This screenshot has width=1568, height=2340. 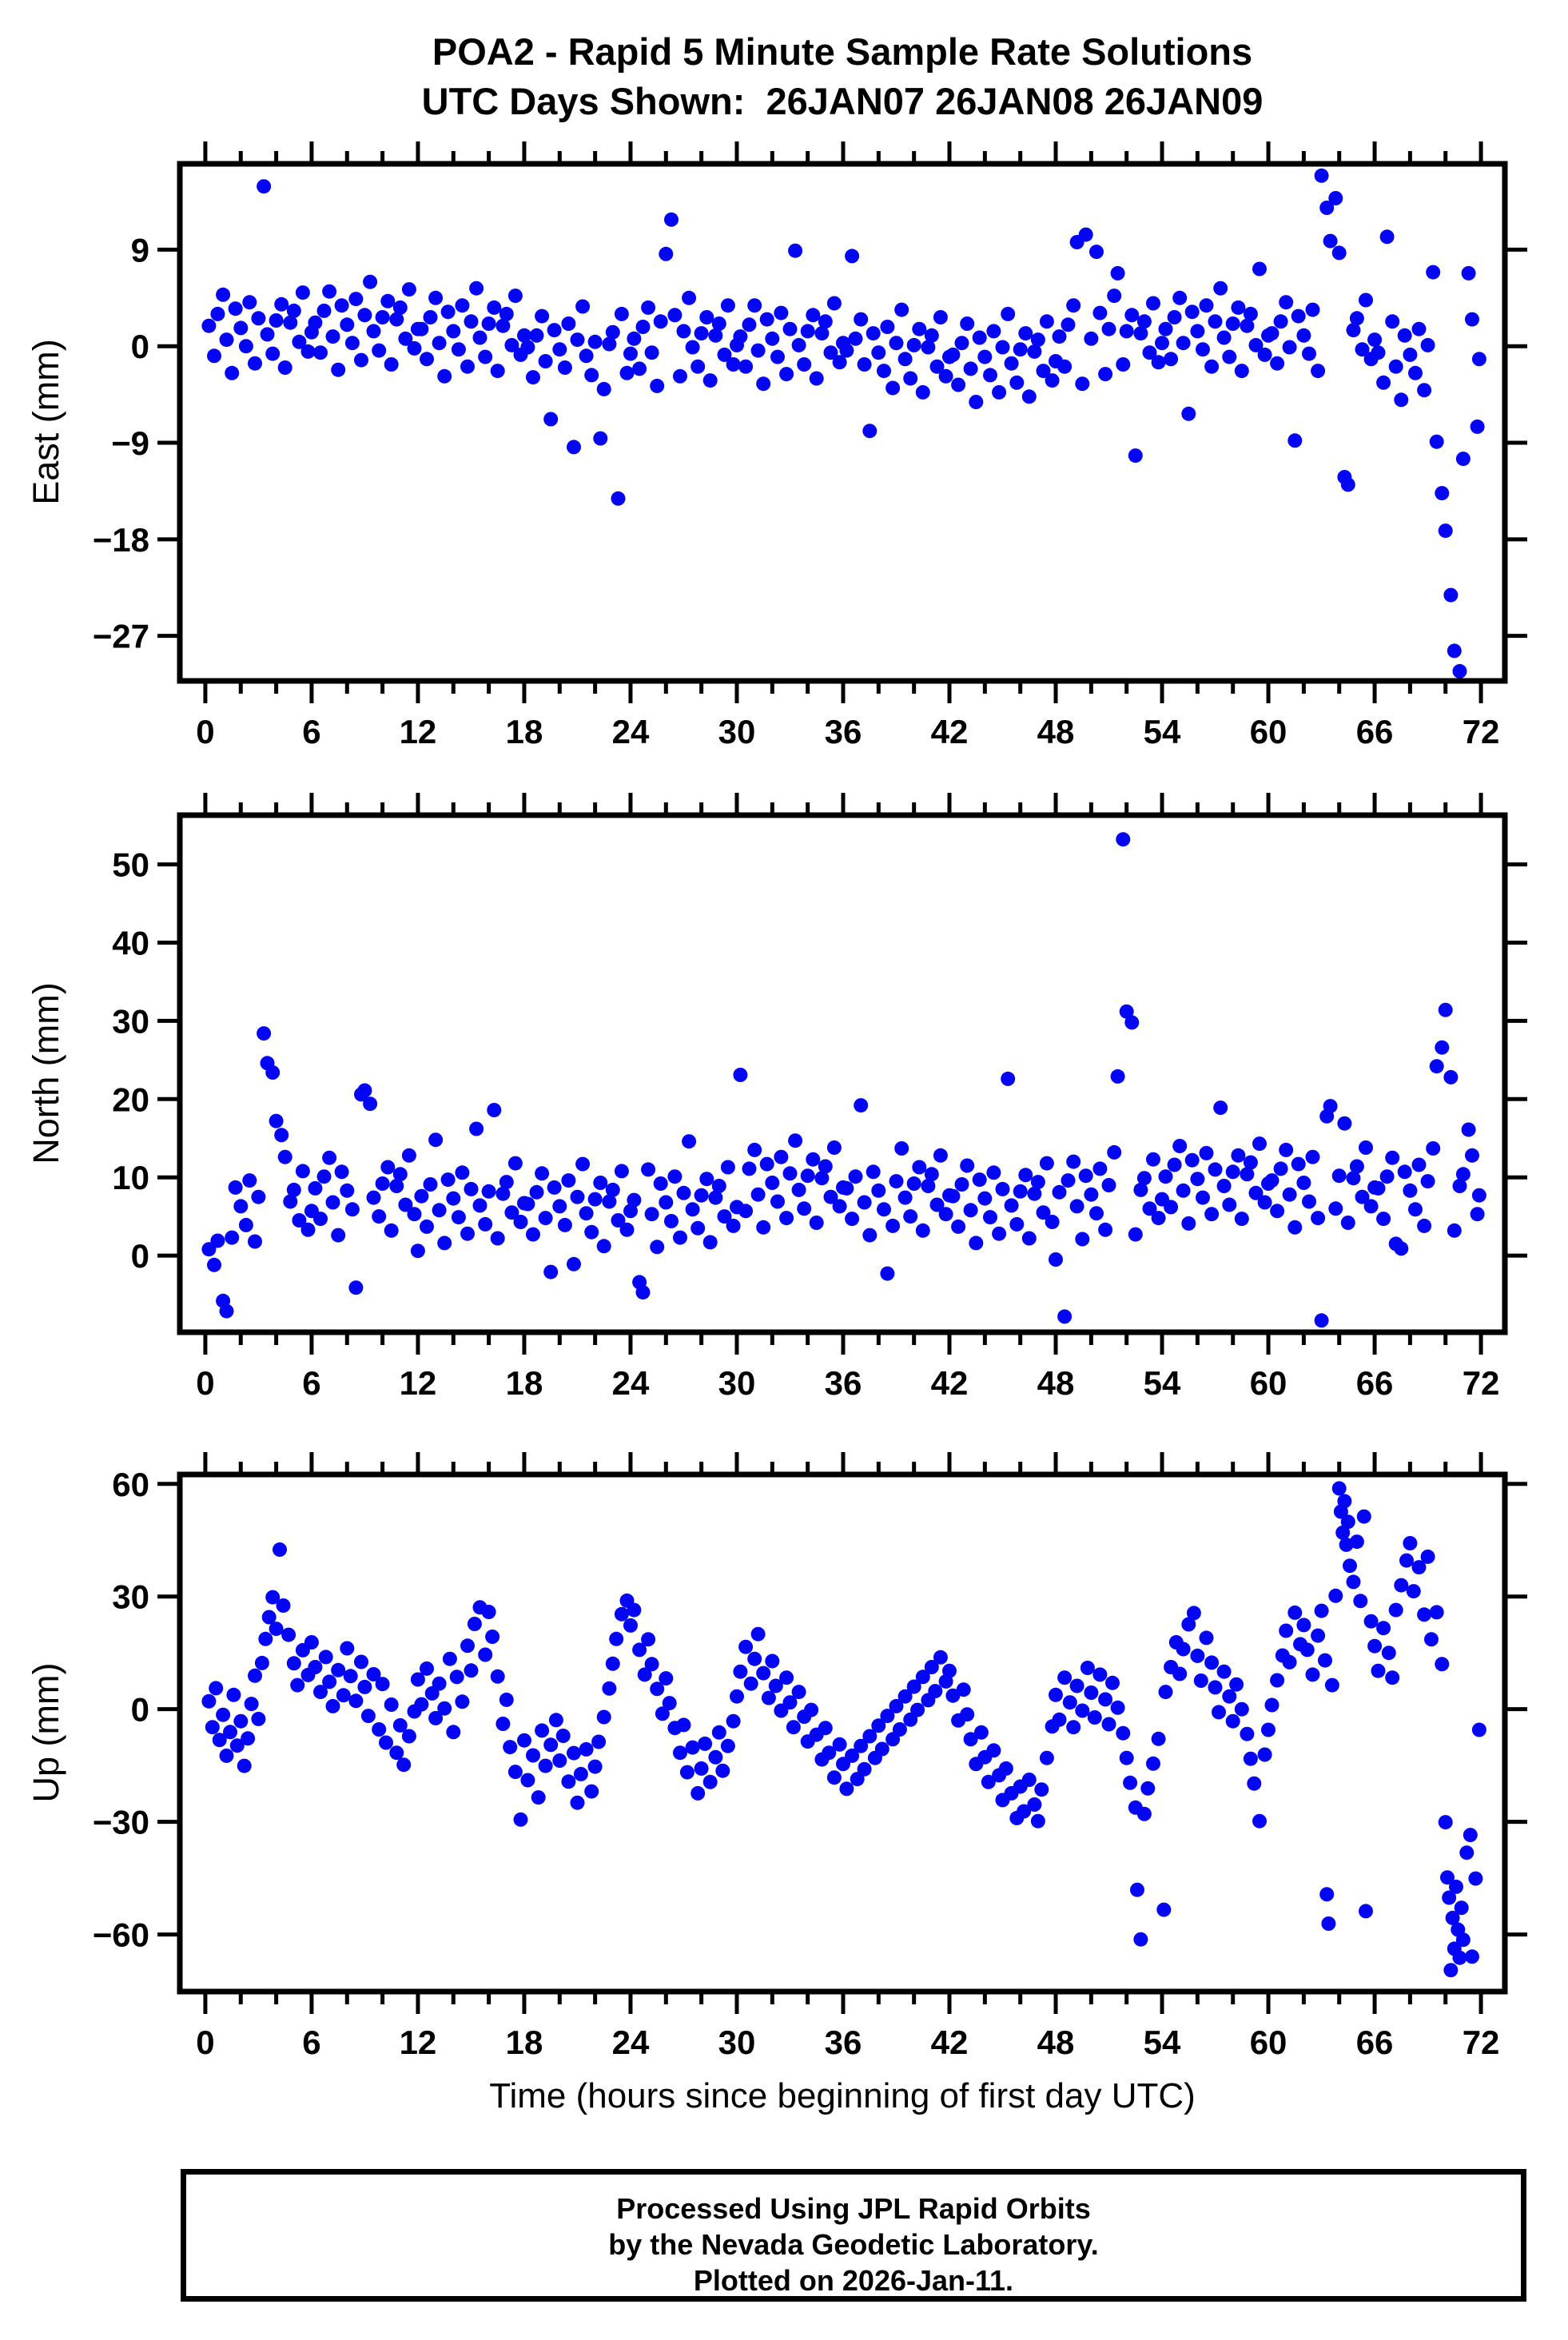 What do you see at coordinates (311, 2043) in the screenshot?
I see `x-tick-label: 6` at bounding box center [311, 2043].